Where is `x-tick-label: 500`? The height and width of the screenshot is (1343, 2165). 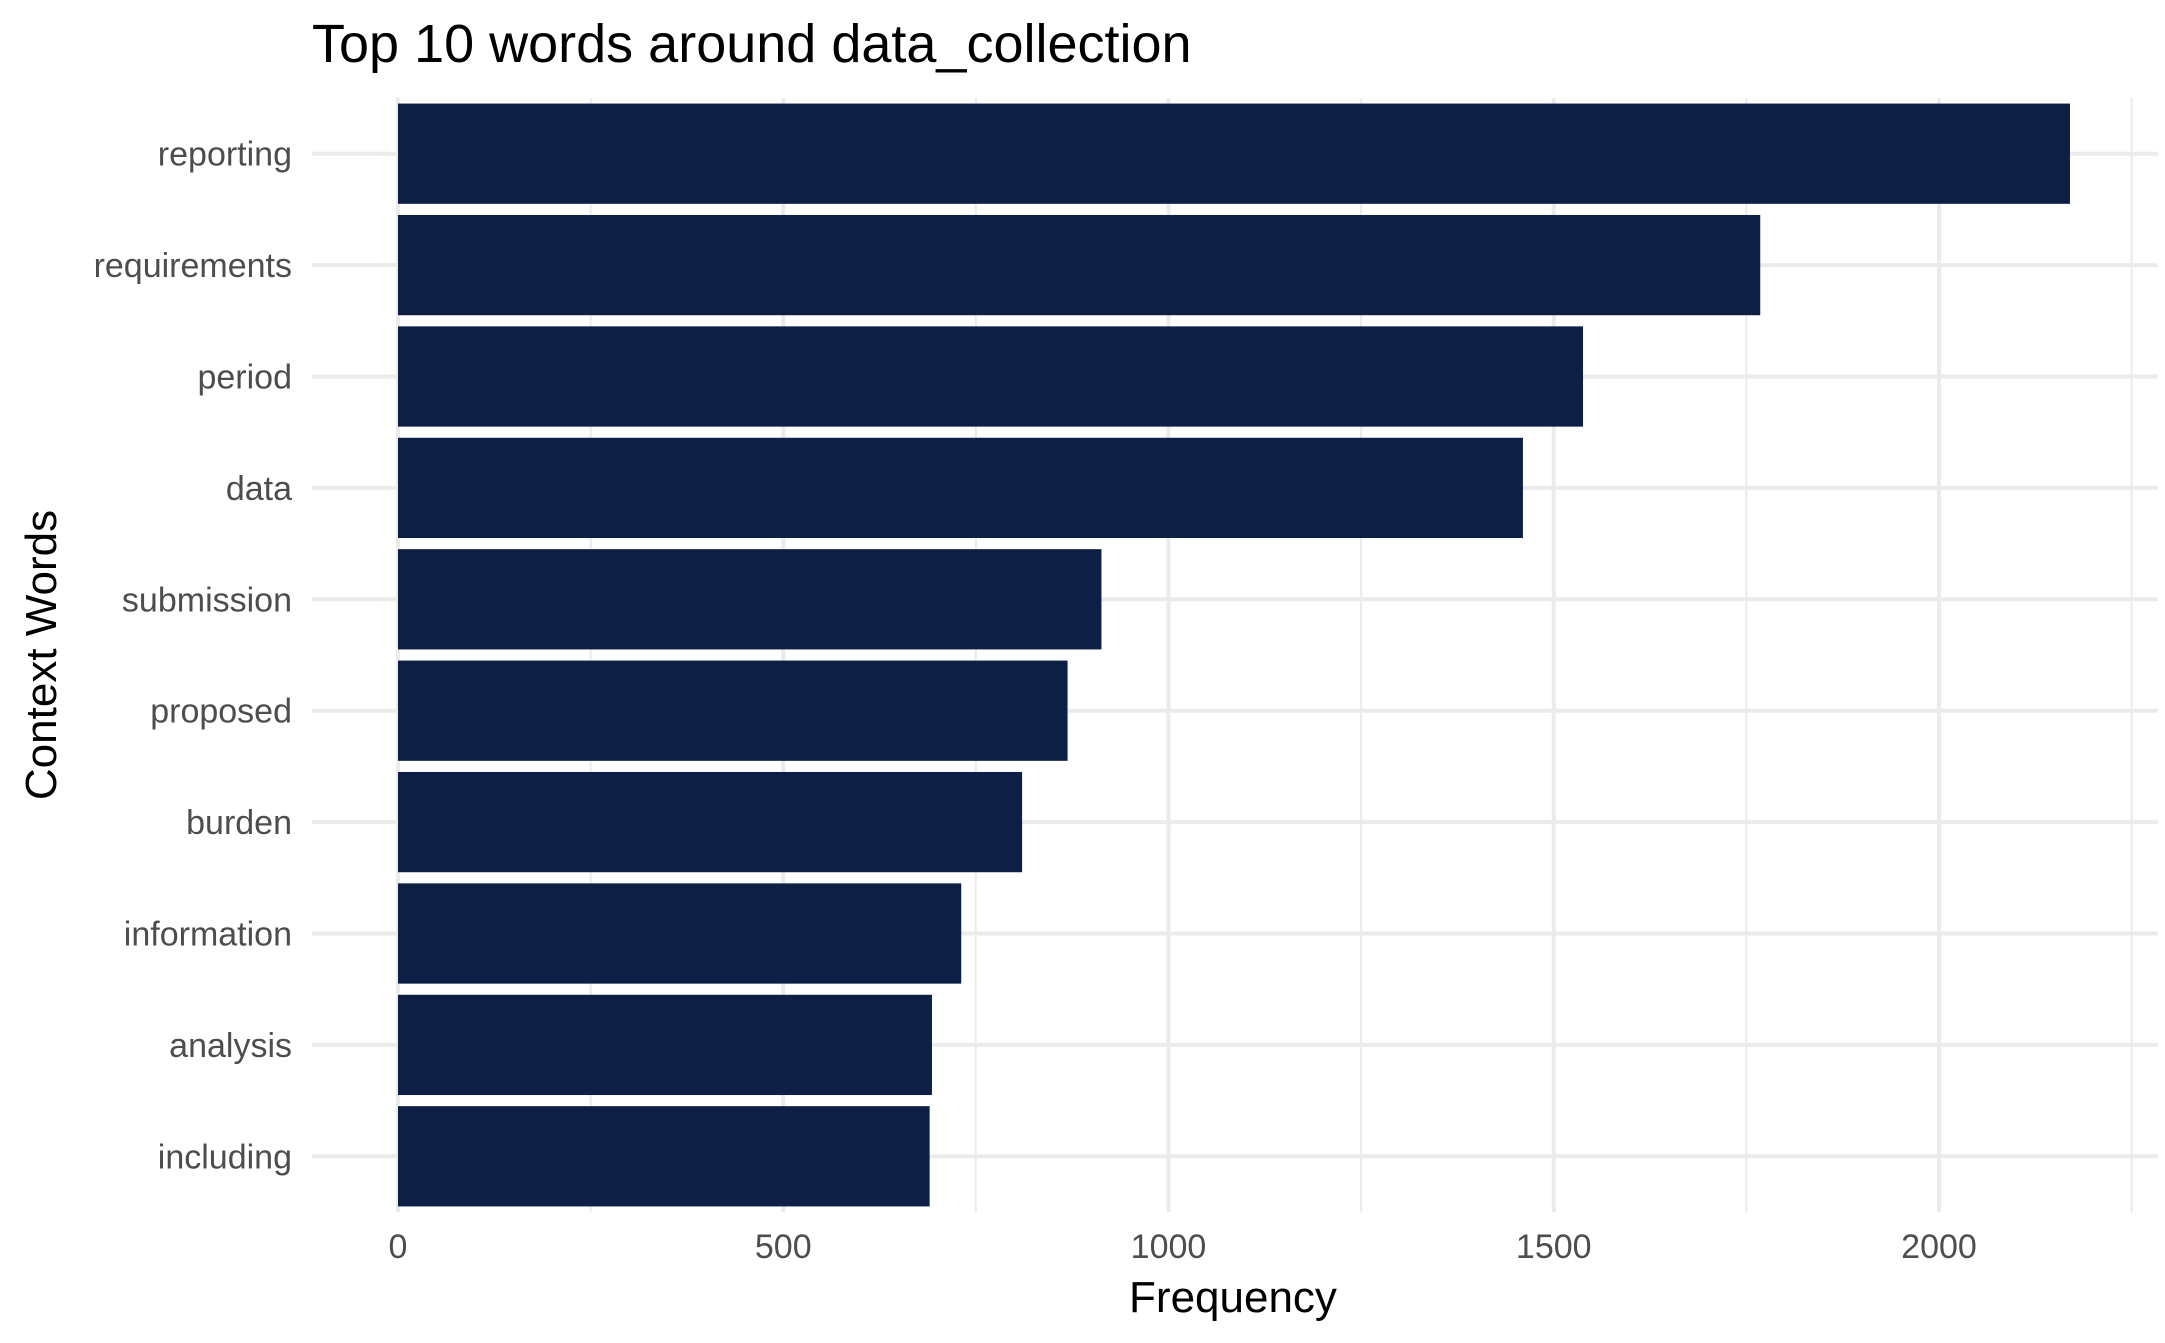
x-tick-label: 500 is located at coordinates (783, 1247).